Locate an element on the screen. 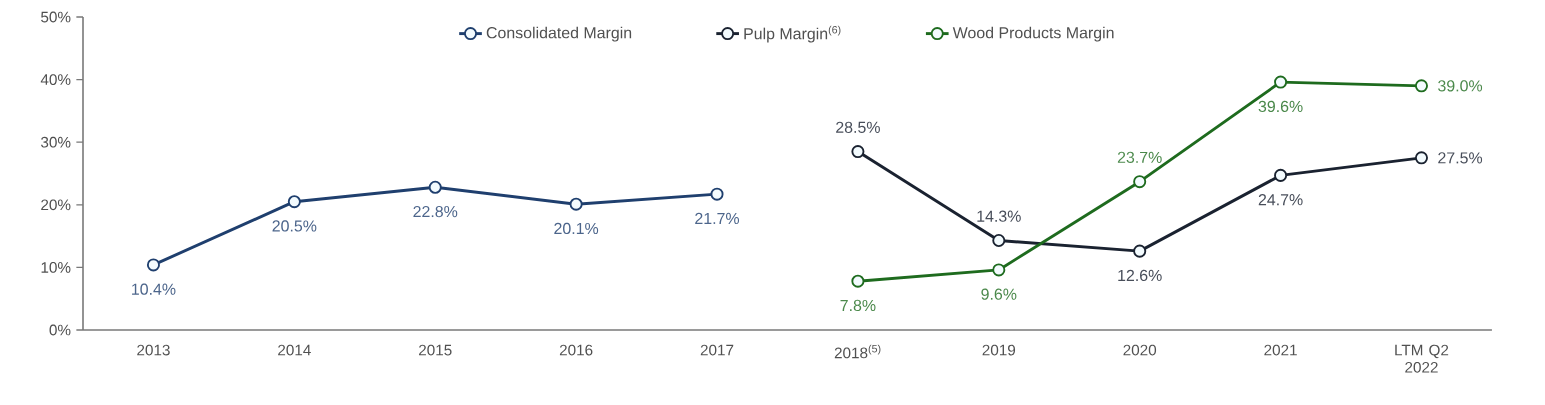 Image resolution: width=1545 pixels, height=405 pixels. data-label: 7.8% is located at coordinates (858, 305).